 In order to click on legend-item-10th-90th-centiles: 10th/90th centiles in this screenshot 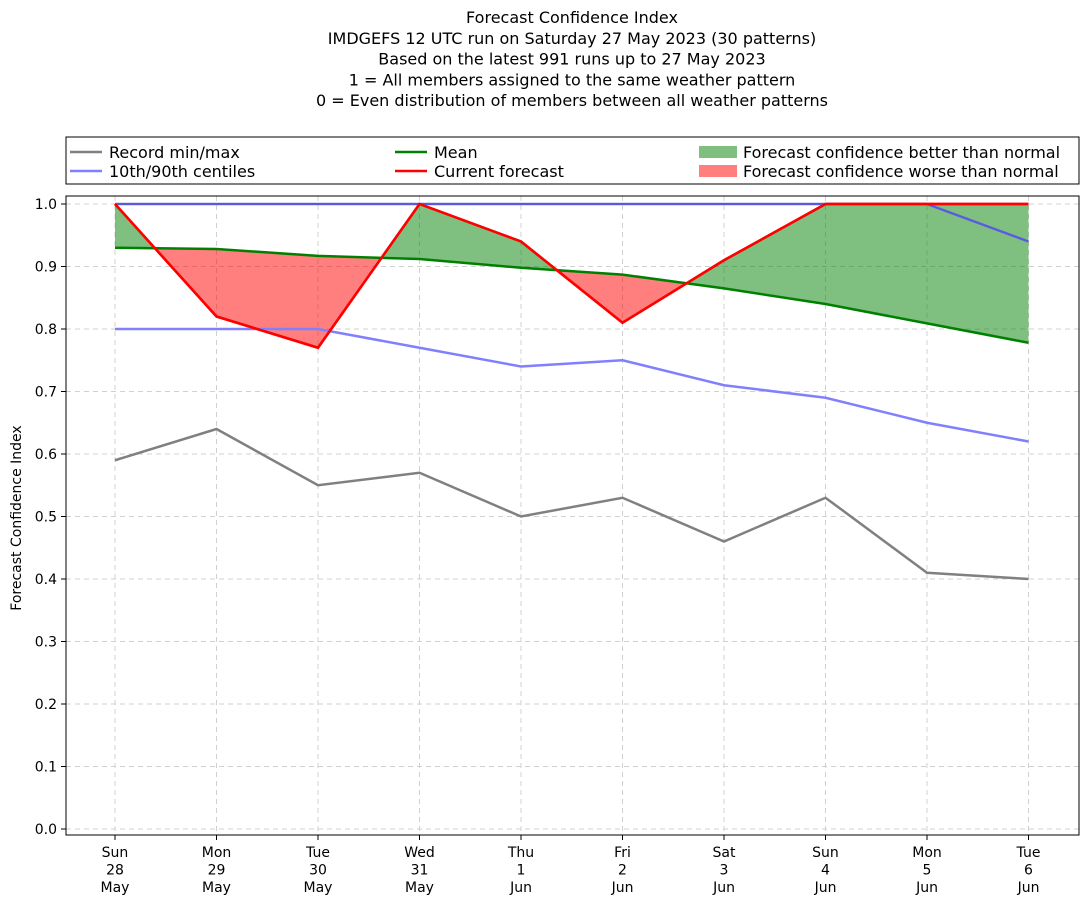, I will do `click(162, 171)`.